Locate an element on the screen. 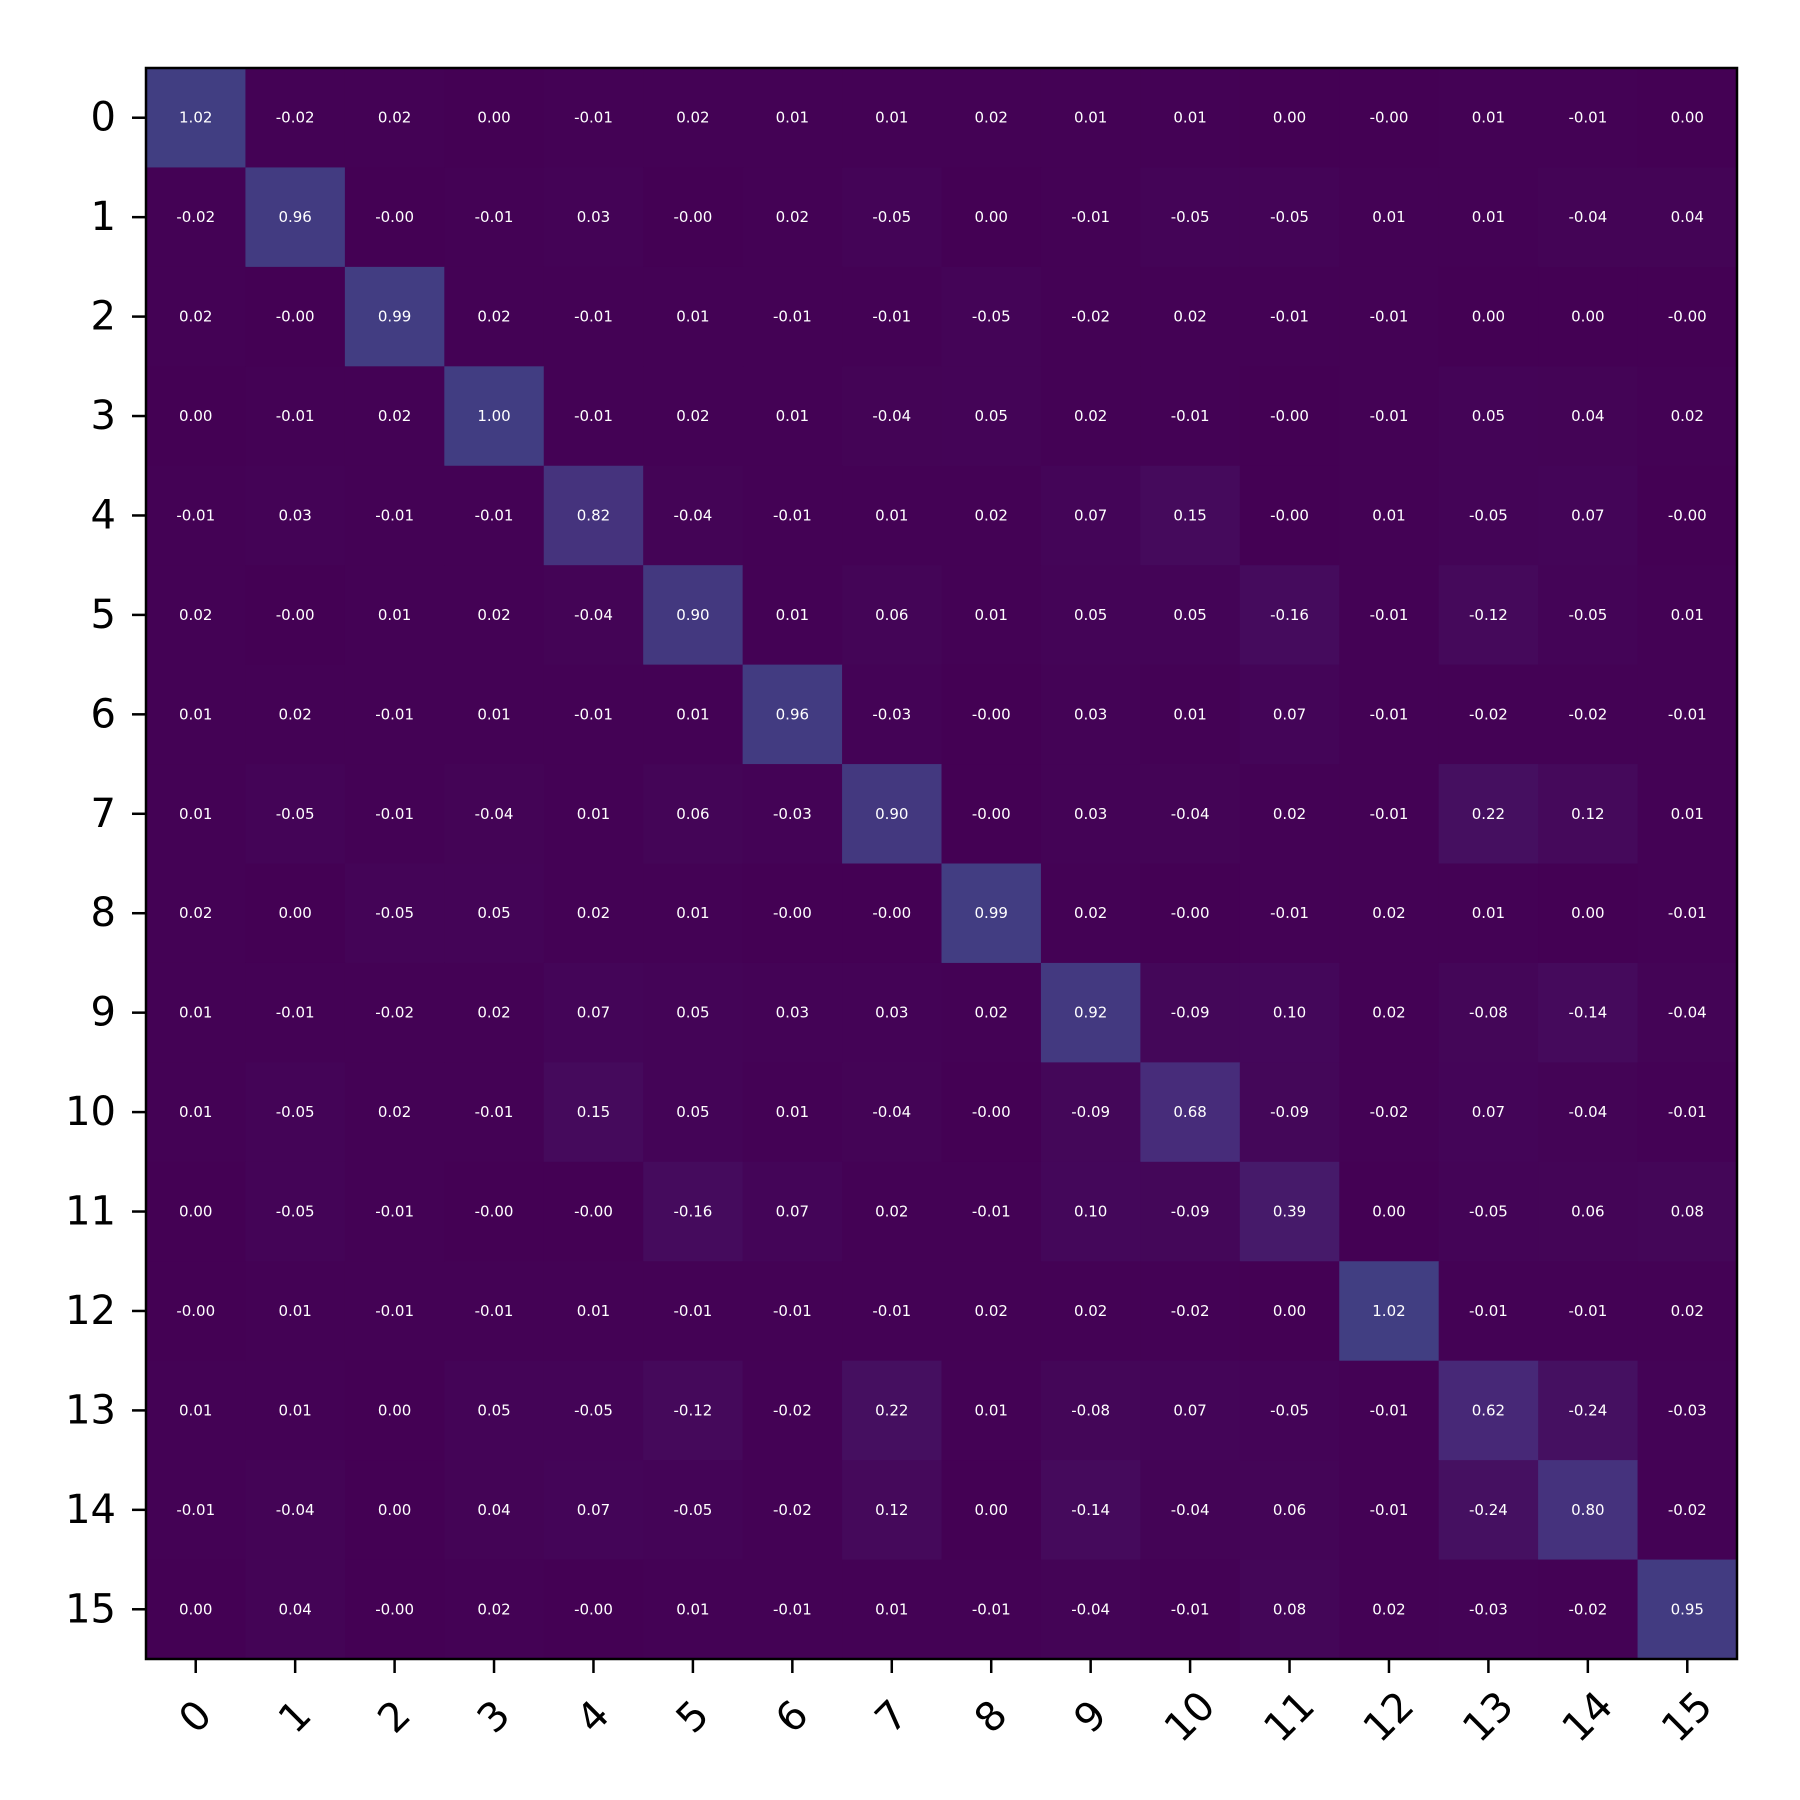  cell-value-label: 0.80 is located at coordinates (1587, 1510).